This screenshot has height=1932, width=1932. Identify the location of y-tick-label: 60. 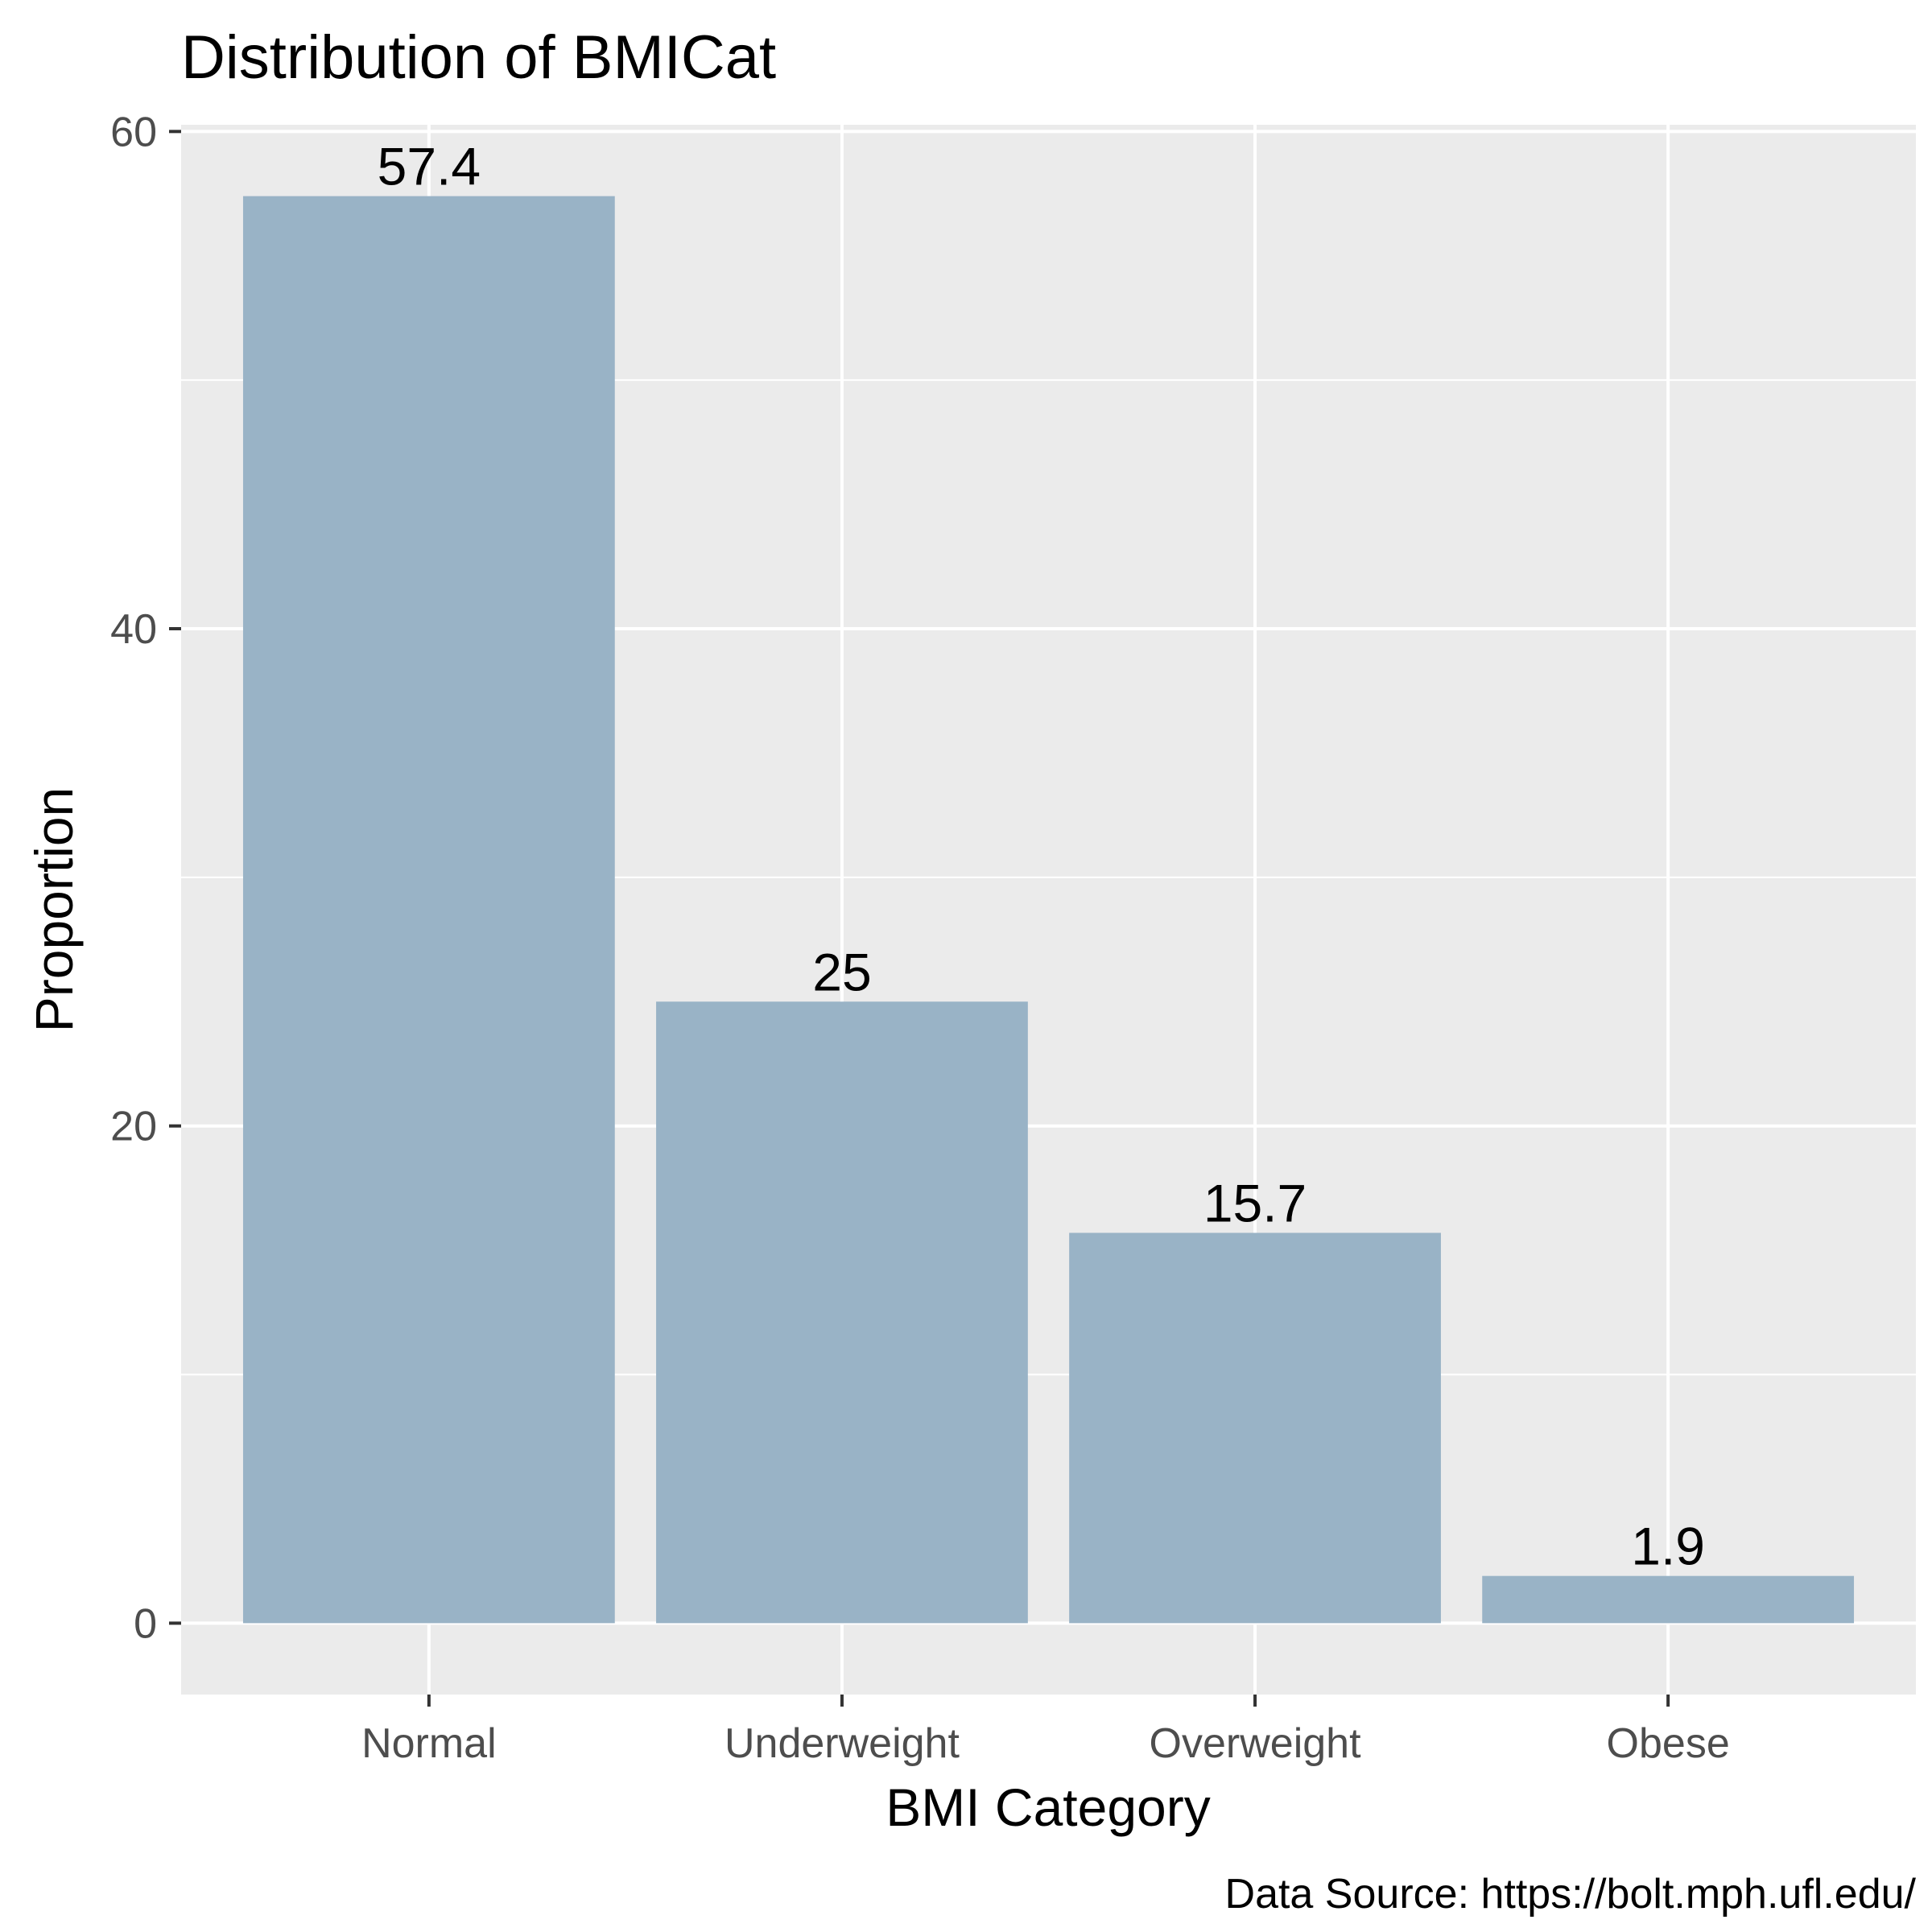
(133, 132).